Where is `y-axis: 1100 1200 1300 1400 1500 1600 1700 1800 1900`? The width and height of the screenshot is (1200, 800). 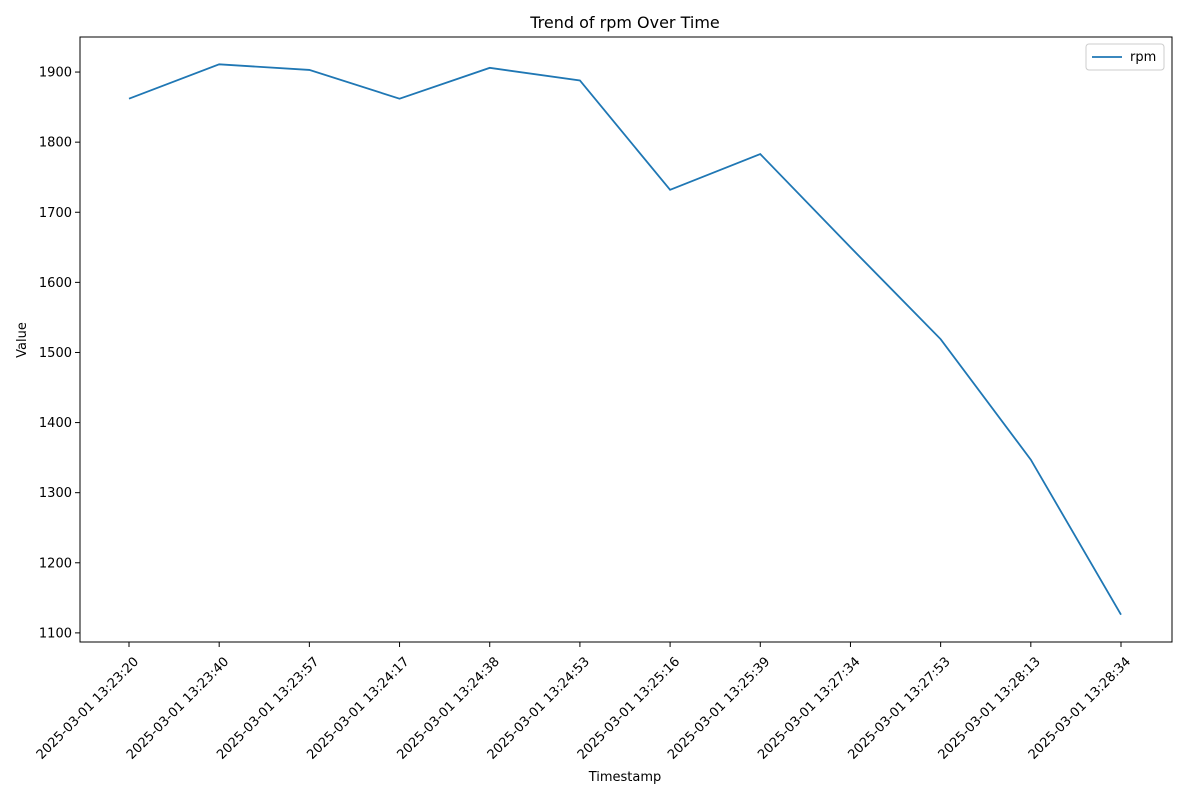
y-axis: 1100 1200 1300 1400 1500 1600 1700 1800 1900 is located at coordinates (59, 353).